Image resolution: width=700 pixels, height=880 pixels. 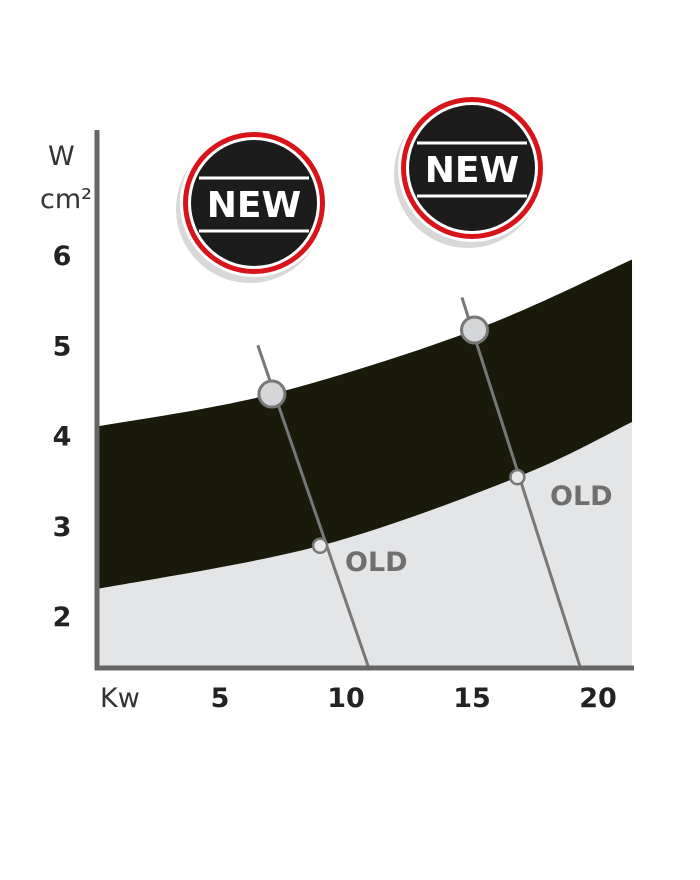 What do you see at coordinates (581, 496) in the screenshot?
I see `old-label-2: OLD` at bounding box center [581, 496].